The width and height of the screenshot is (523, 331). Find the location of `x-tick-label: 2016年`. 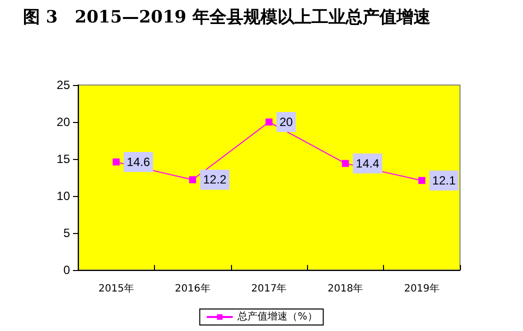

x-tick-label: 2016年 is located at coordinates (192, 288).